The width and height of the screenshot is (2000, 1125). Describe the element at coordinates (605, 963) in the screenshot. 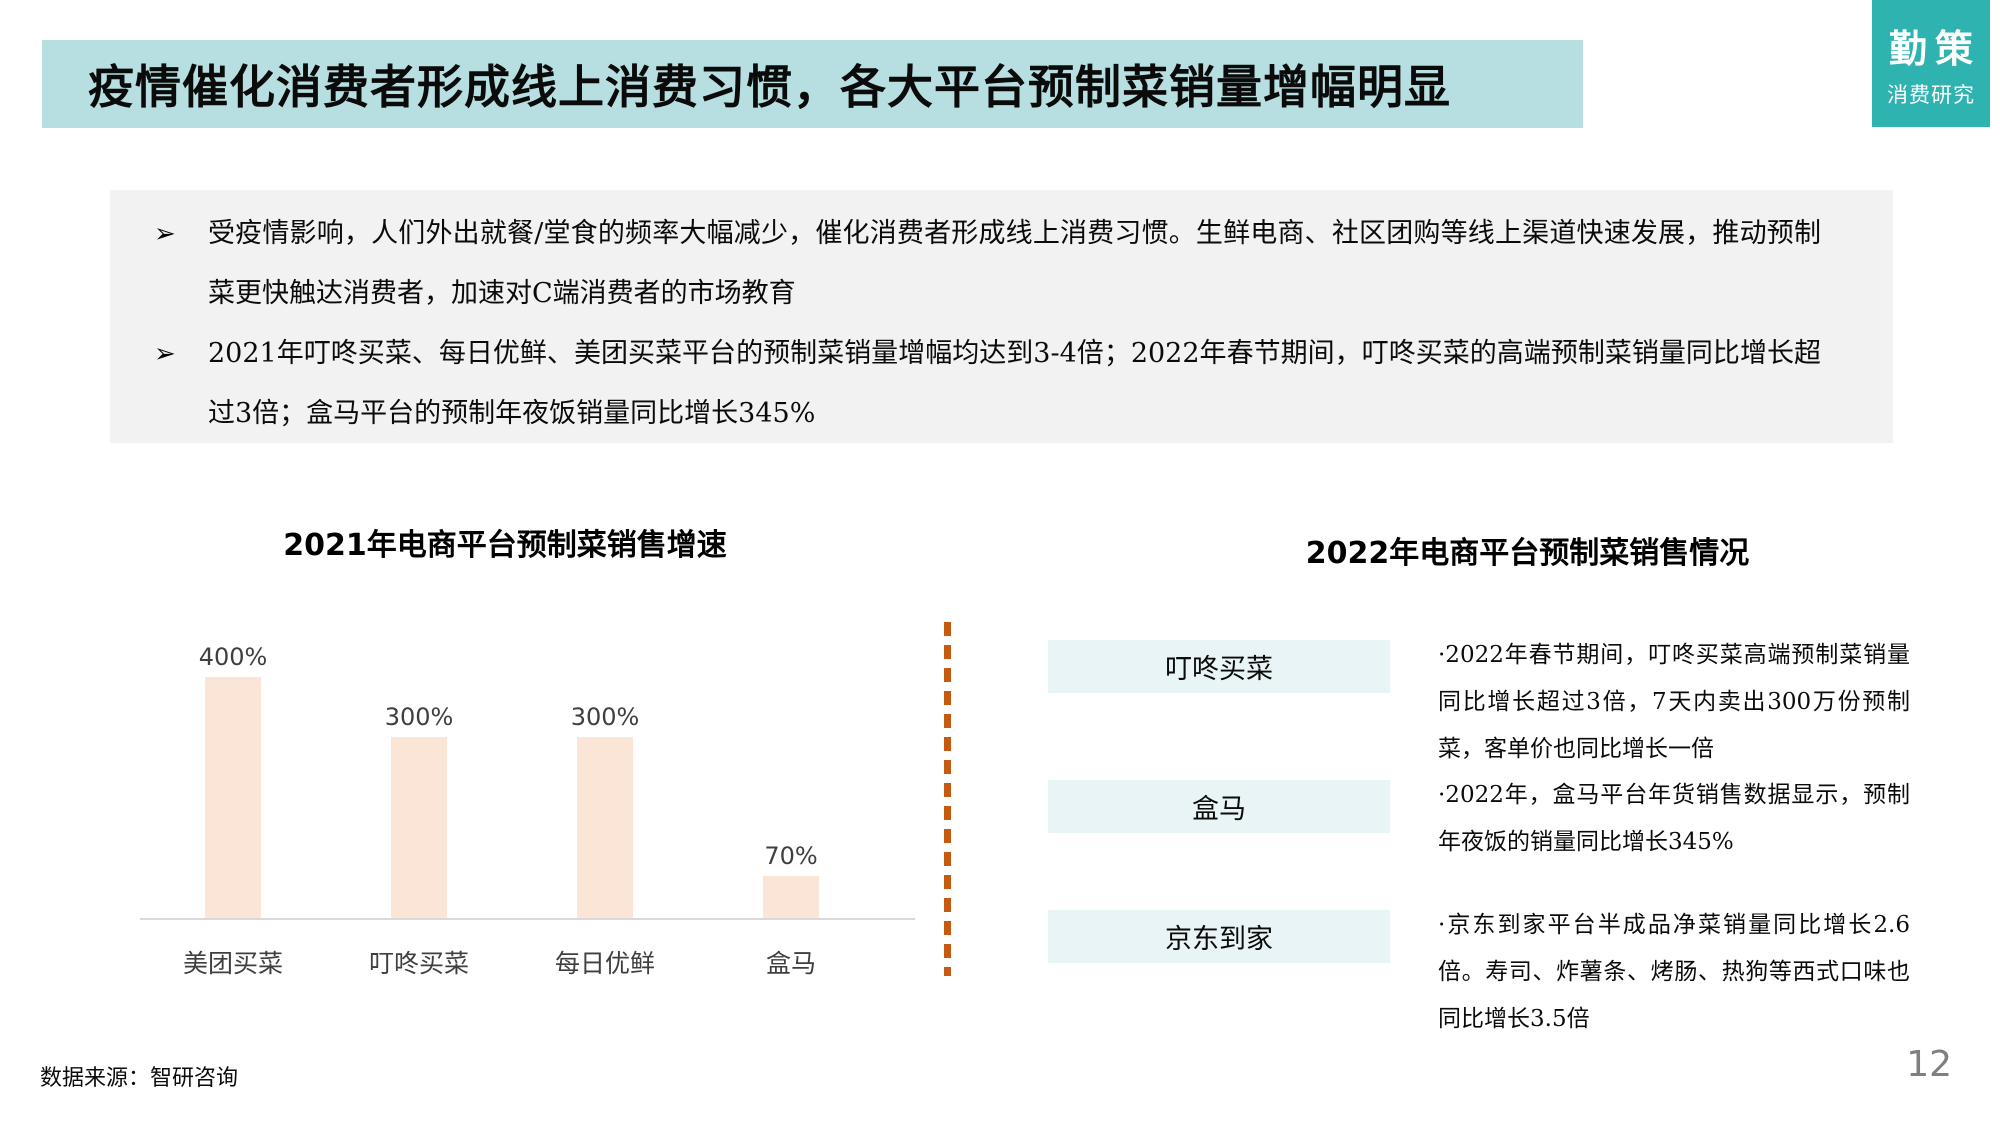

I see `bar-category-label: 每日优鲜` at that location.